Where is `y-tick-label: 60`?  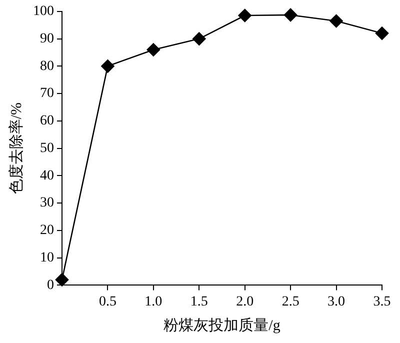
y-tick-label: 60 is located at coordinates (47, 121).